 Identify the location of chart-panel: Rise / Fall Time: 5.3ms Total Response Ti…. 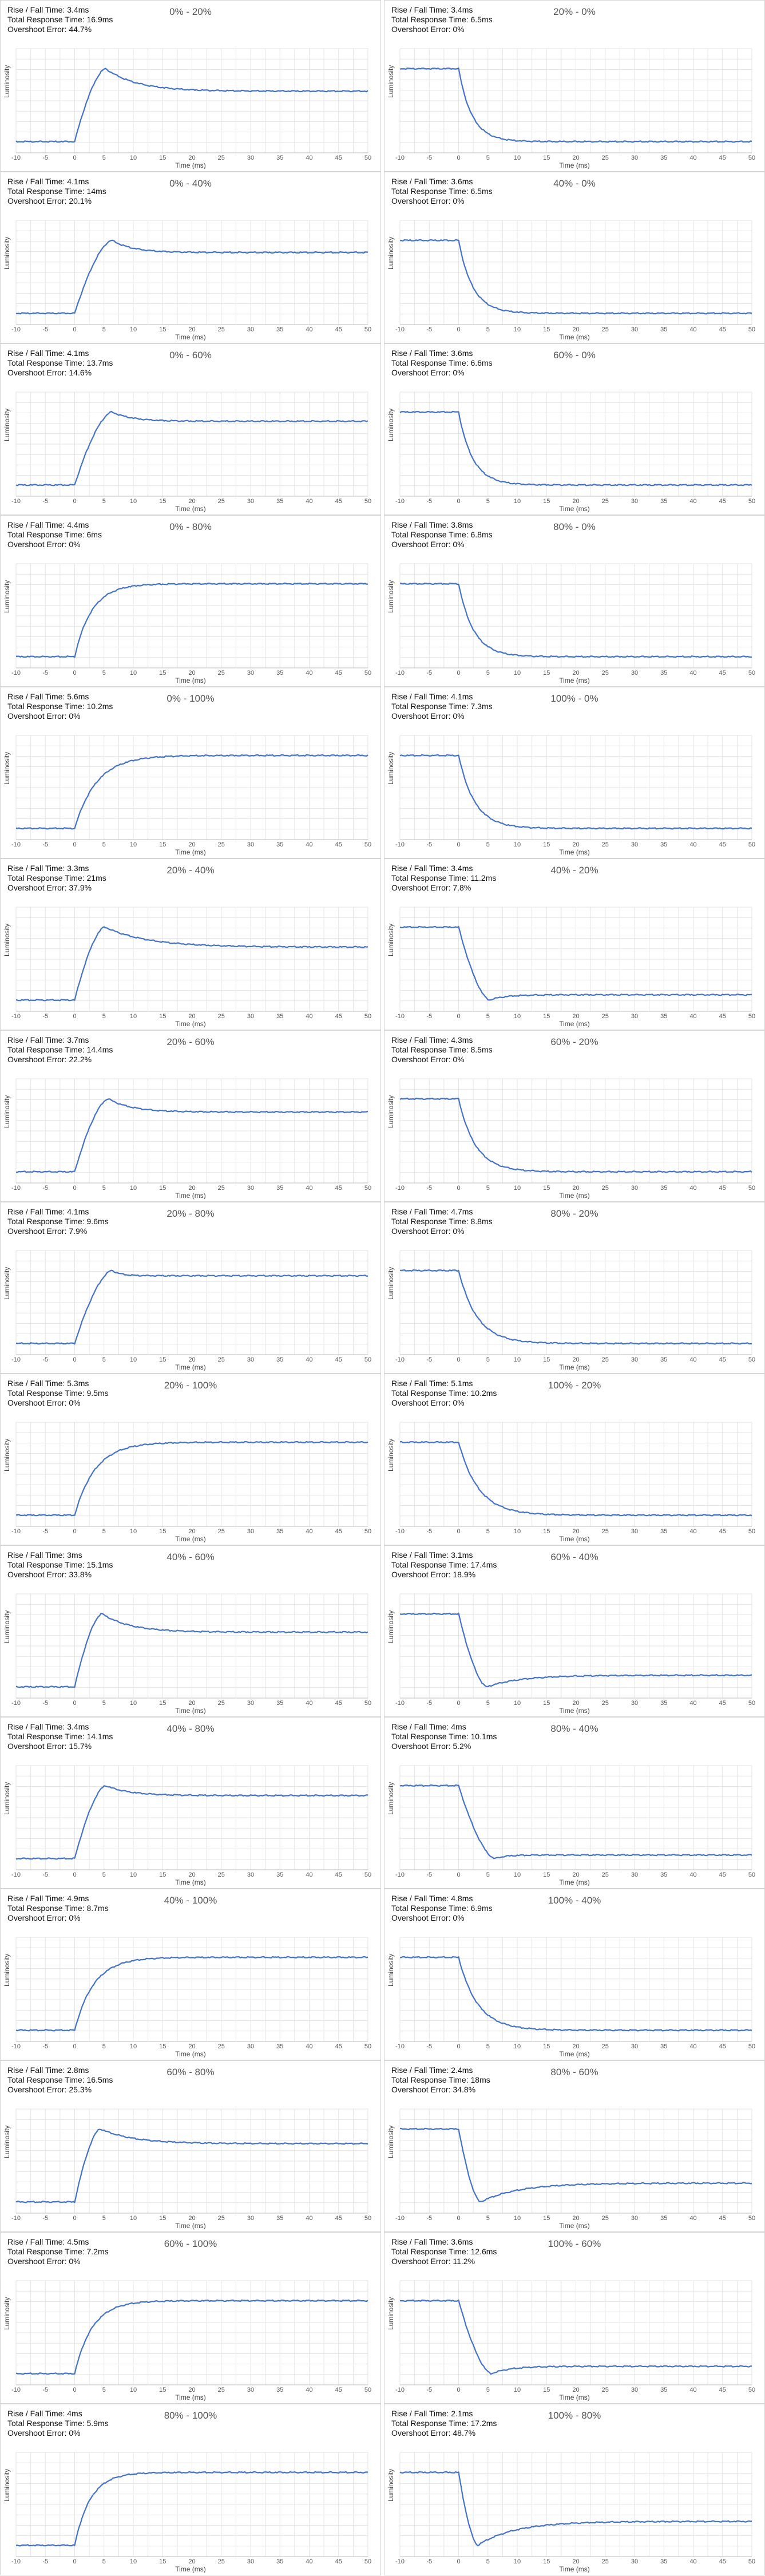
(190, 1459).